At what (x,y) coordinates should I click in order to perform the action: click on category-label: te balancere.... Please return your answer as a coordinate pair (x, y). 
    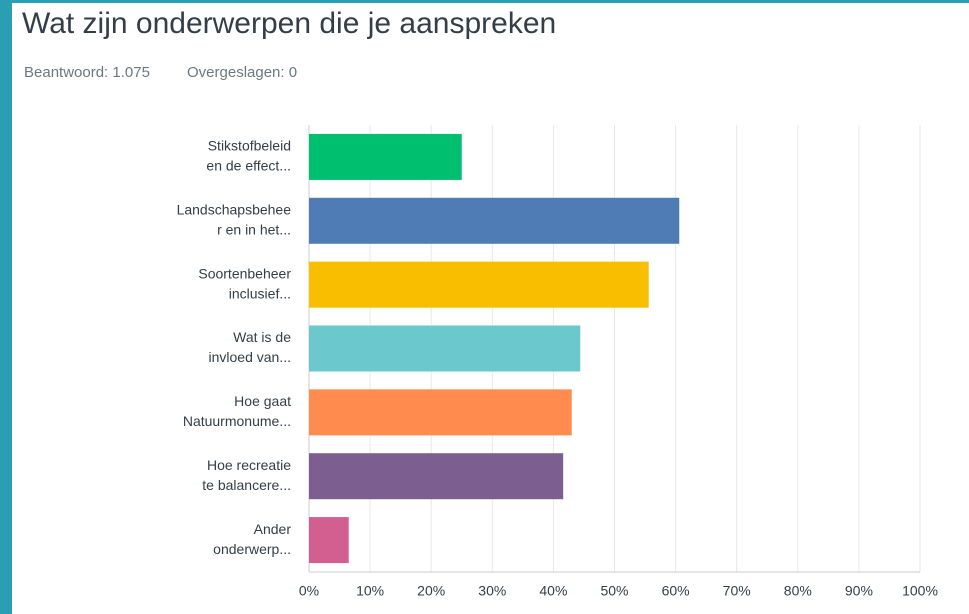
    Looking at the image, I should click on (246, 485).